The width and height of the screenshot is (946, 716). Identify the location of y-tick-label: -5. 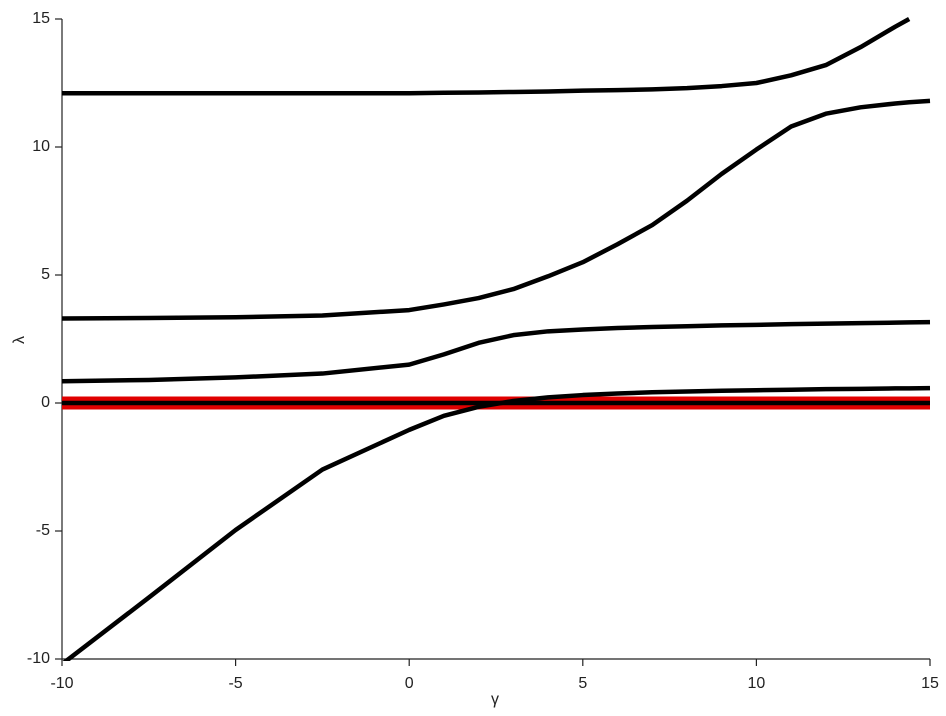
(43, 530).